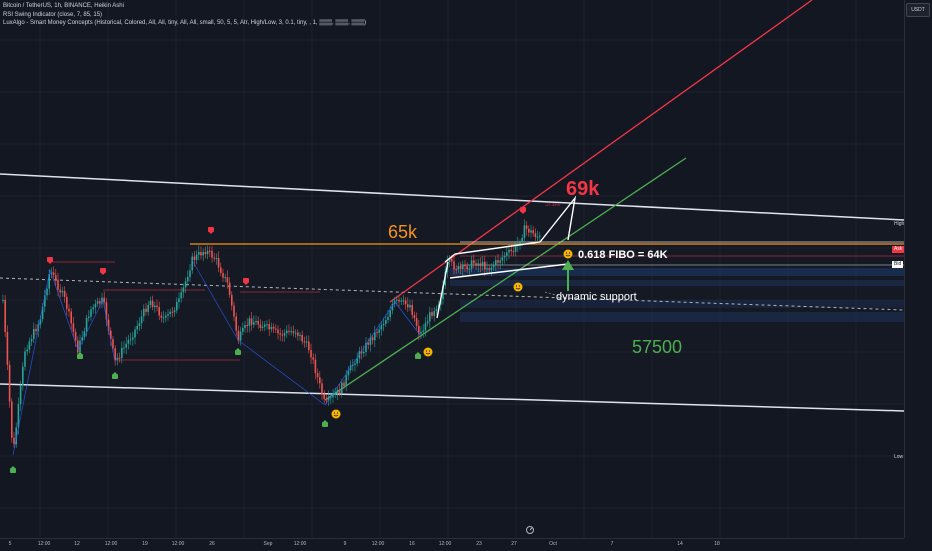  I want to click on time-tick: 19, so click(145, 544).